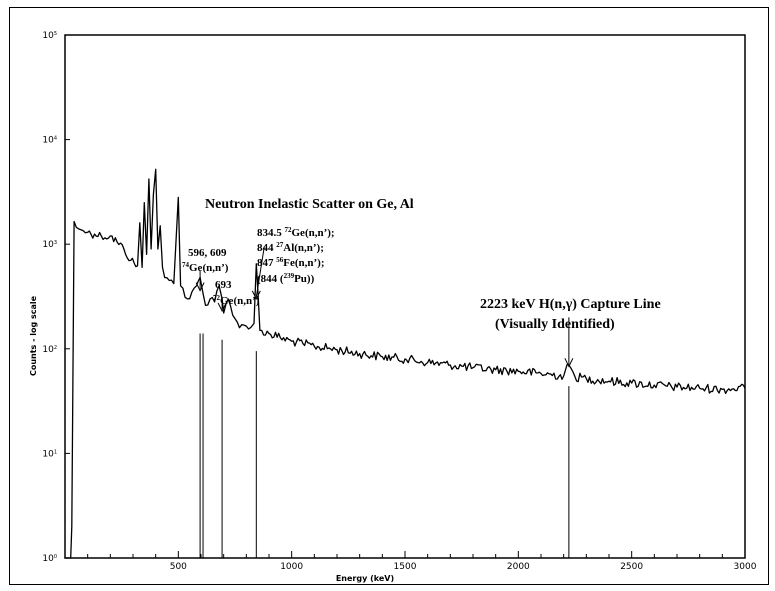 This screenshot has width=775, height=591. What do you see at coordinates (631, 567) in the screenshot?
I see `x-tick-label: 2500` at bounding box center [631, 567].